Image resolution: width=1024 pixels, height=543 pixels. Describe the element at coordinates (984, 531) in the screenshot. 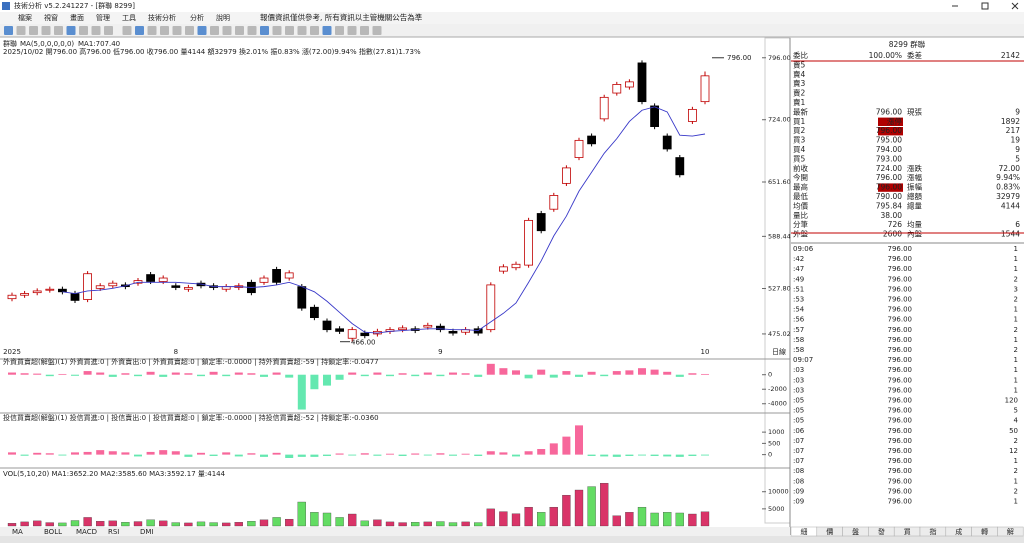

I see `tab-label: 轉` at that location.